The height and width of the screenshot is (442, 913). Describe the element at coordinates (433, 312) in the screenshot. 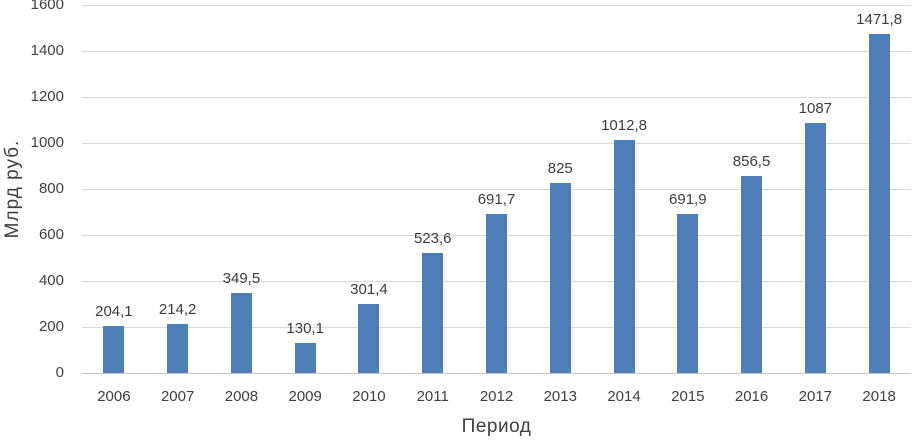

I see `bar-2011` at that location.